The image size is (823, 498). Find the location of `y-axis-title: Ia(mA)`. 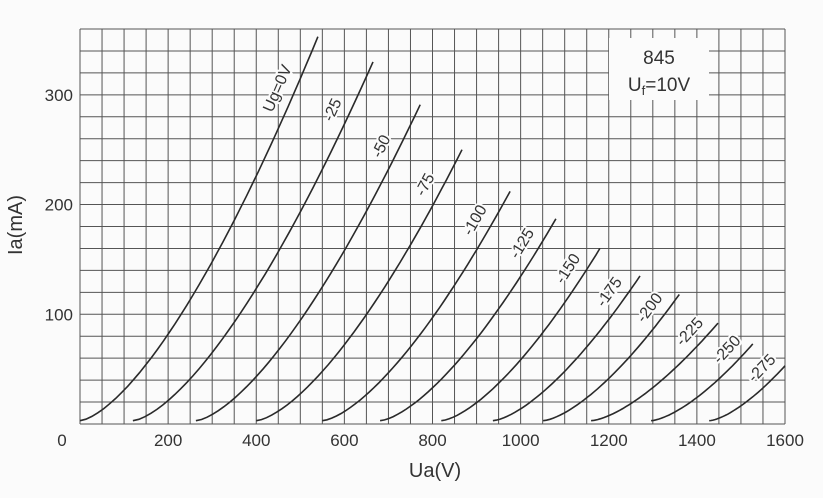

y-axis-title: Ia(mA) is located at coordinates (16, 225).